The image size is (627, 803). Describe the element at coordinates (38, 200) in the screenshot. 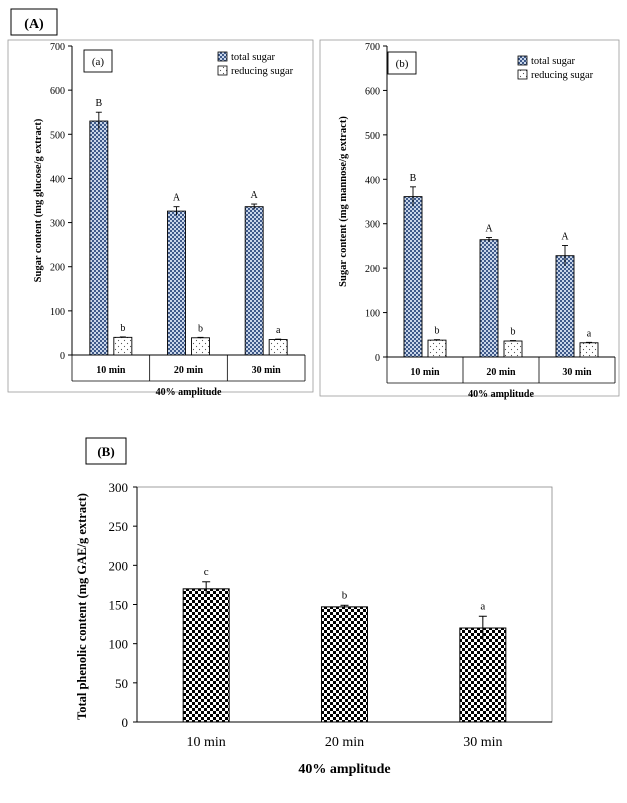

I see `y-axis-title: Sugar content (mg glucose/g extract)` at that location.